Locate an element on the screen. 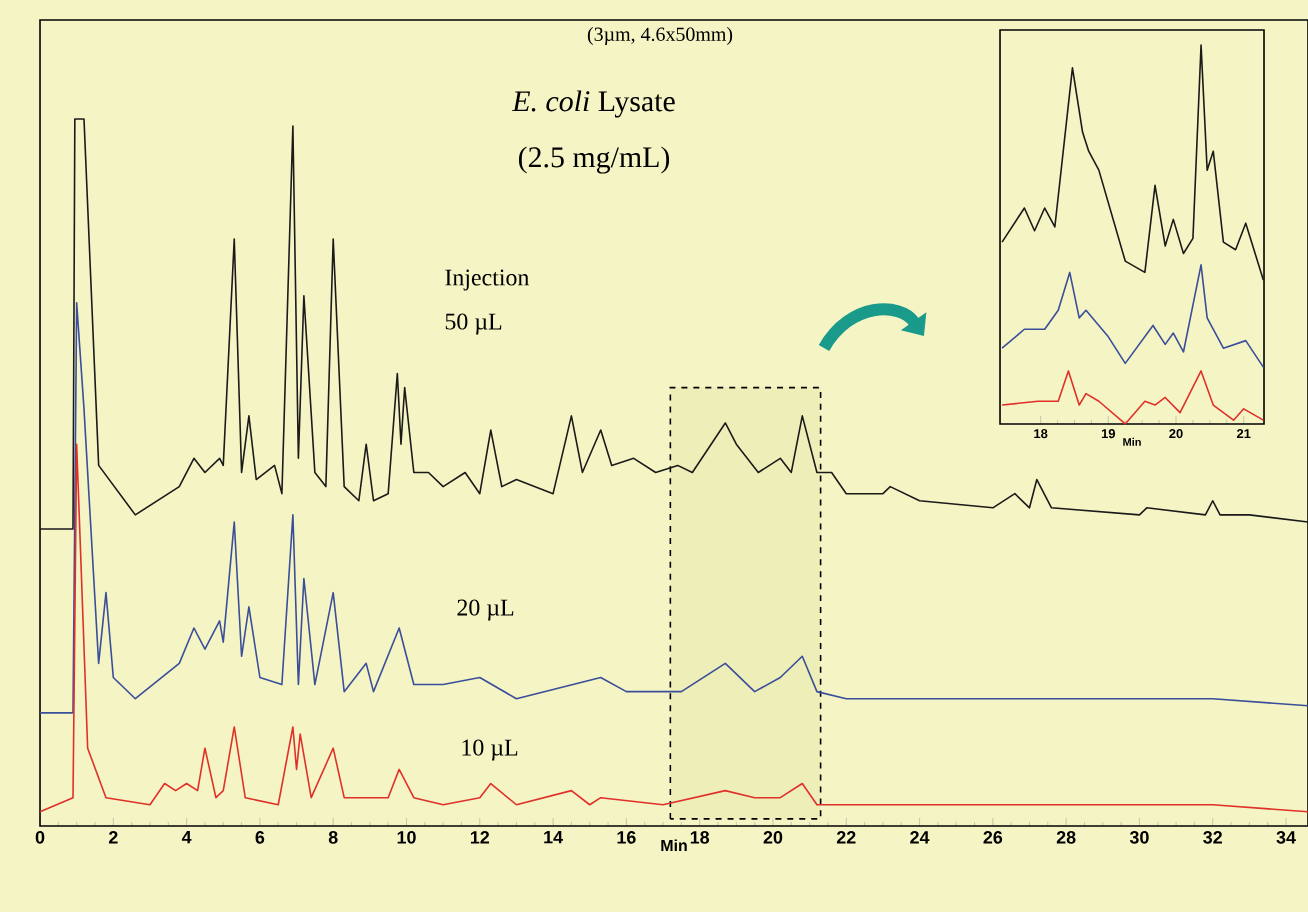 The width and height of the screenshot is (1308, 912). annotation: 50 µL is located at coordinates (473, 324).